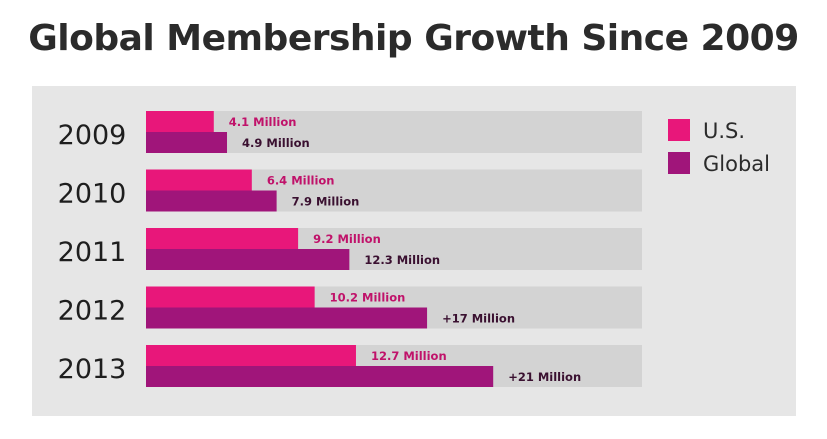  What do you see at coordinates (92, 369) in the screenshot?
I see `category-label: 2013` at bounding box center [92, 369].